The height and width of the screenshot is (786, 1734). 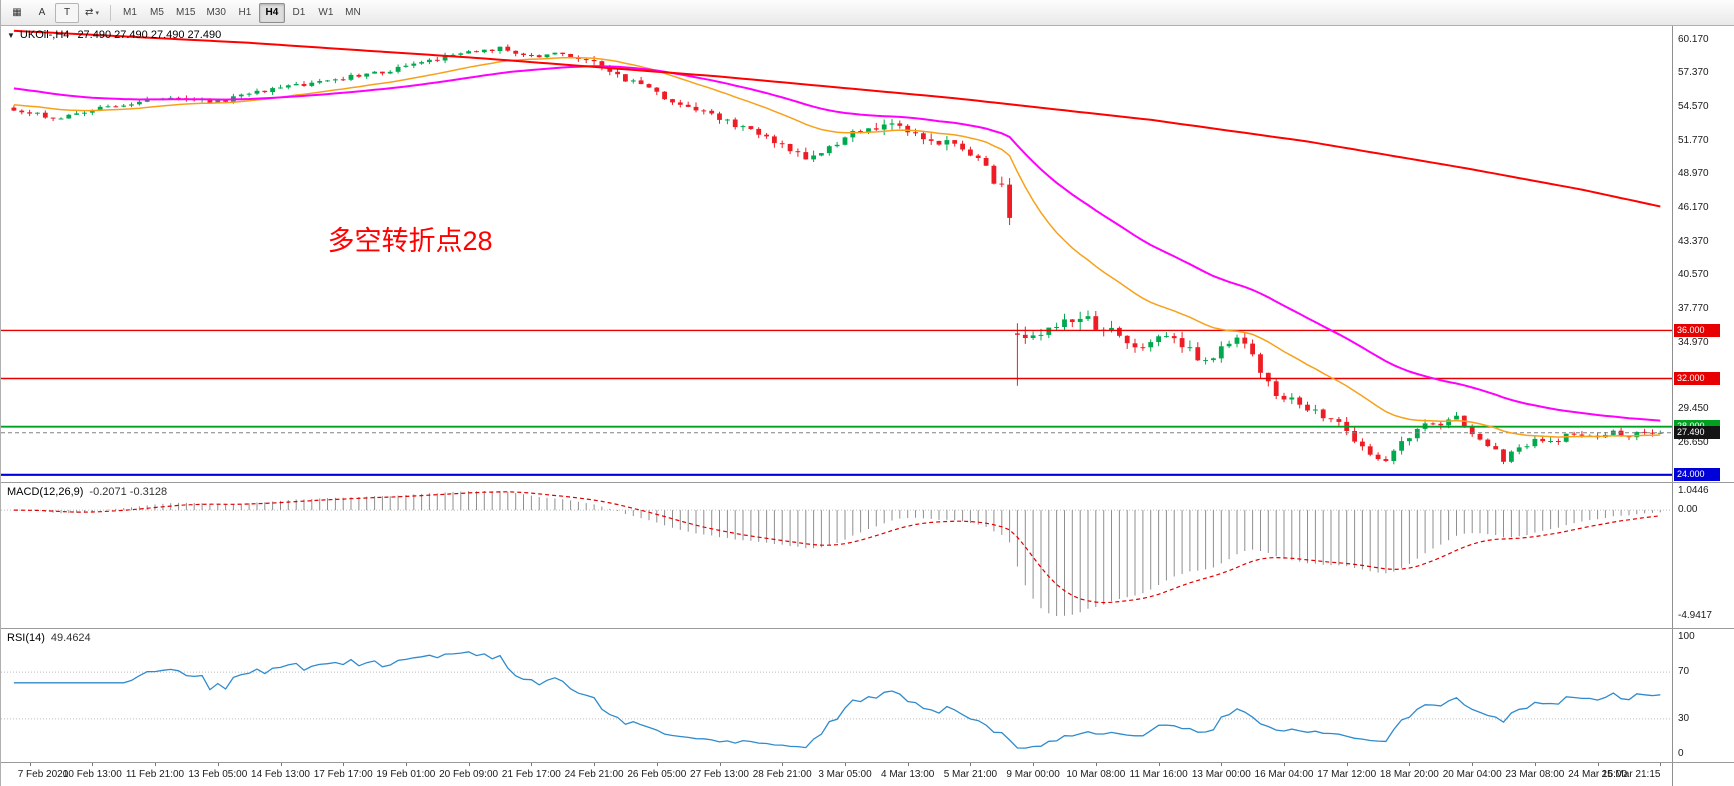 What do you see at coordinates (594, 774) in the screenshot?
I see `time-tick-label: 24 Feb 21:00` at bounding box center [594, 774].